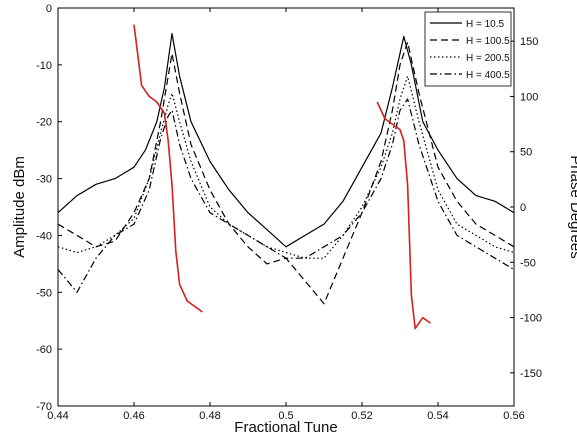 Image resolution: width=577 pixels, height=441 pixels. What do you see at coordinates (285, 427) in the screenshot?
I see `x-axis-label: Fractional Tune` at bounding box center [285, 427].